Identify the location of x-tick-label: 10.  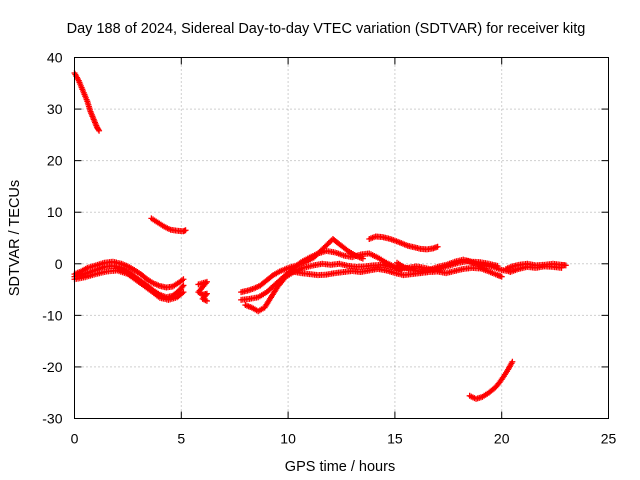
(288, 439).